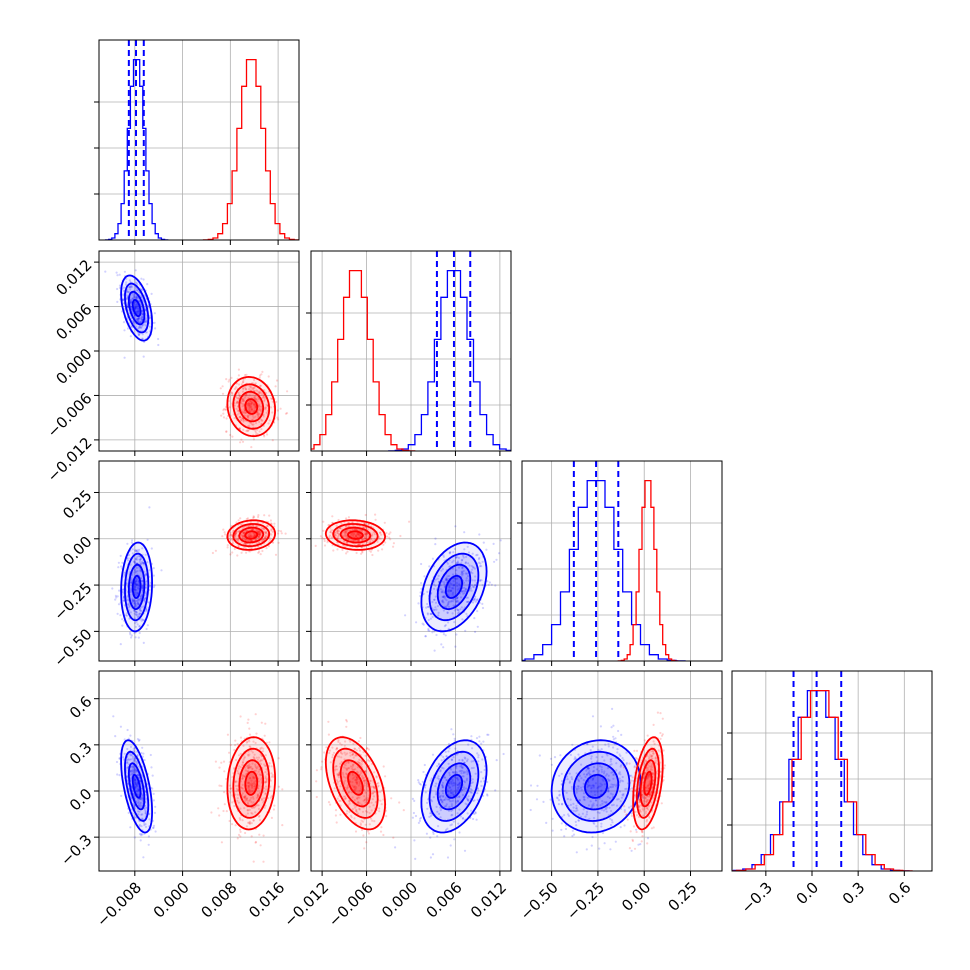  What do you see at coordinates (251, 783) in the screenshot?
I see `contour-line` at bounding box center [251, 783].